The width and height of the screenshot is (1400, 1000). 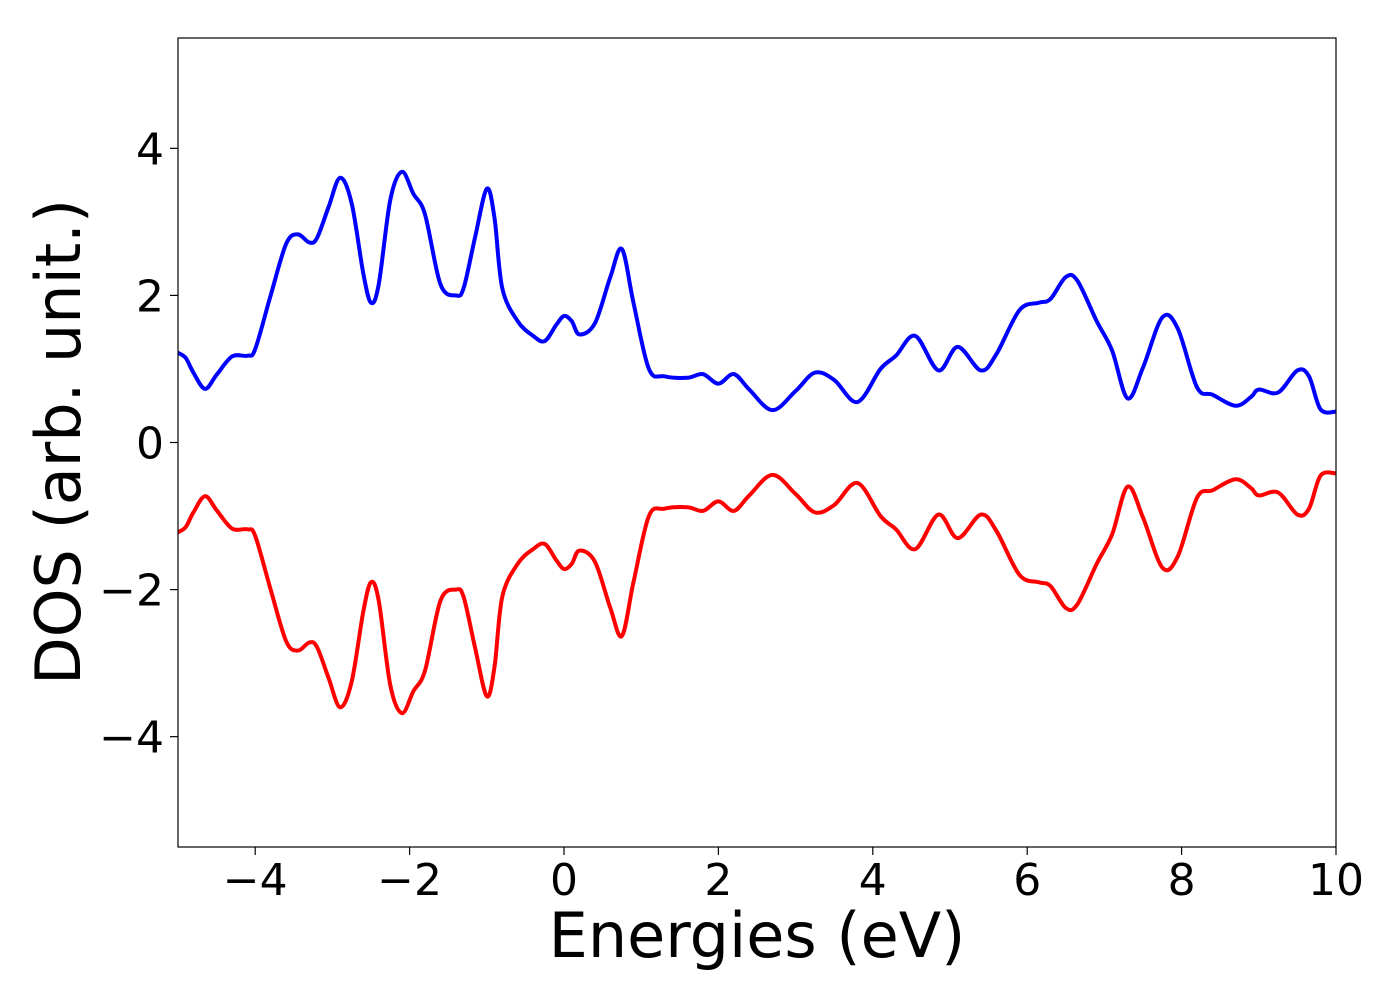 I want to click on x-tick-label: −2, so click(x=409, y=880).